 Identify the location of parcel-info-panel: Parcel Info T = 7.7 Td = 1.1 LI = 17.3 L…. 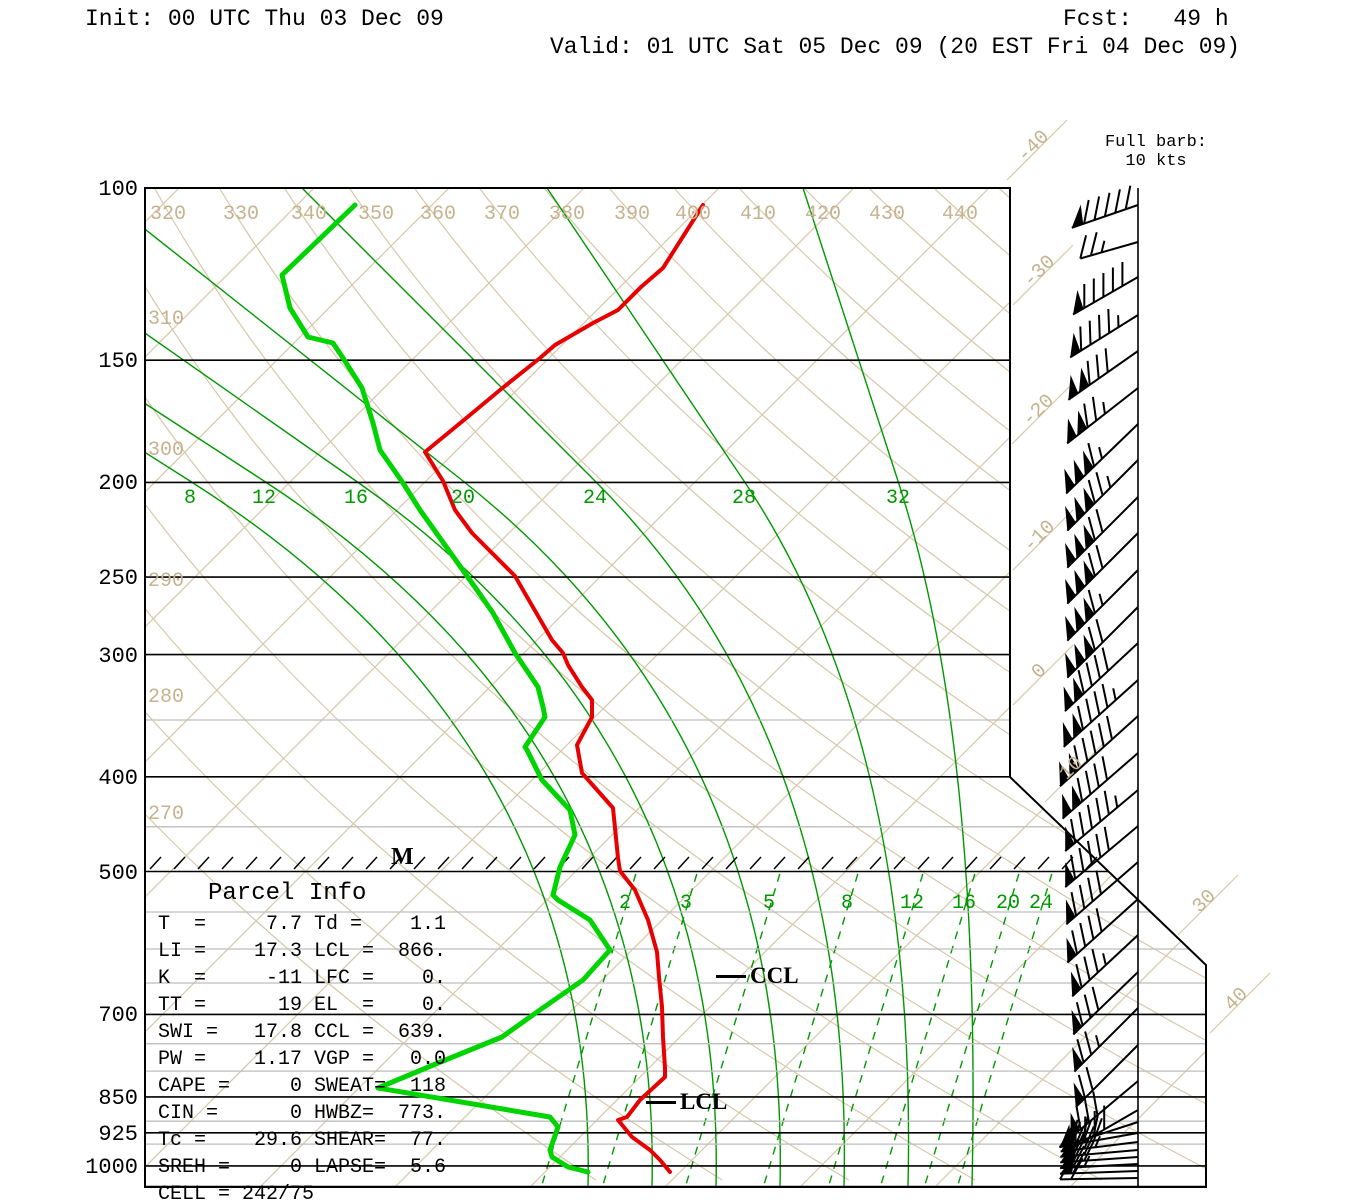
(302, 1040).